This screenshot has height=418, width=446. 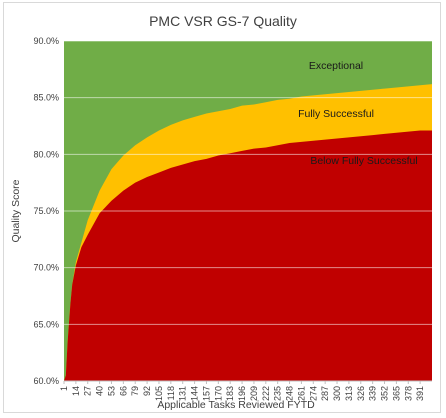 What do you see at coordinates (46, 41) in the screenshot?
I see `y-tick-label: 90.0%` at bounding box center [46, 41].